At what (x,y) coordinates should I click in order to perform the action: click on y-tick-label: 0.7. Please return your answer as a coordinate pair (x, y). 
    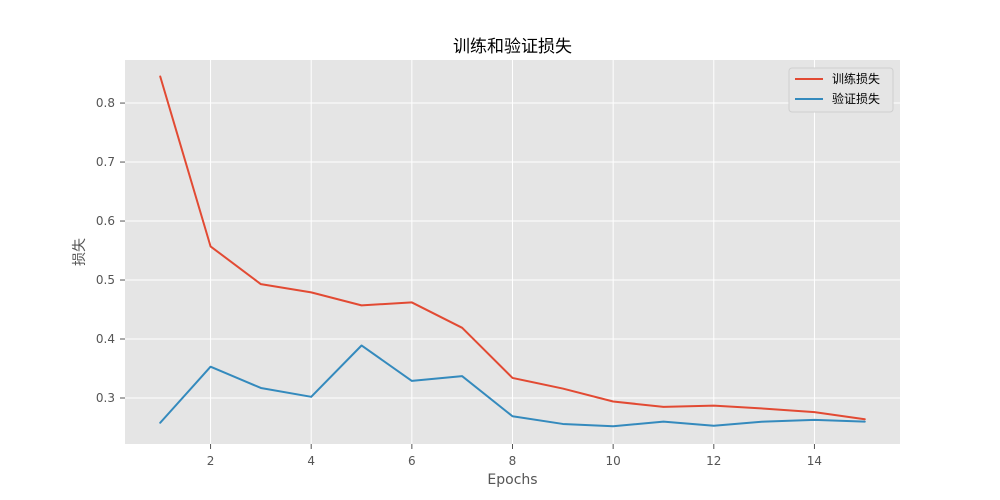
    Looking at the image, I should click on (105, 162).